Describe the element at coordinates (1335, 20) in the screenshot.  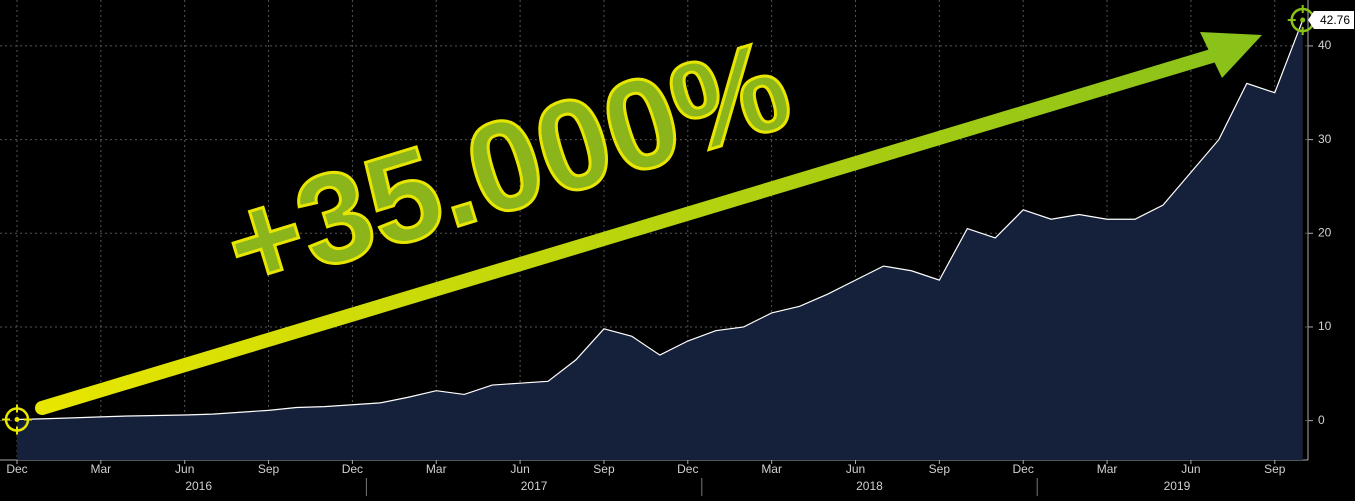
I see `last-value-label: 42.76` at that location.